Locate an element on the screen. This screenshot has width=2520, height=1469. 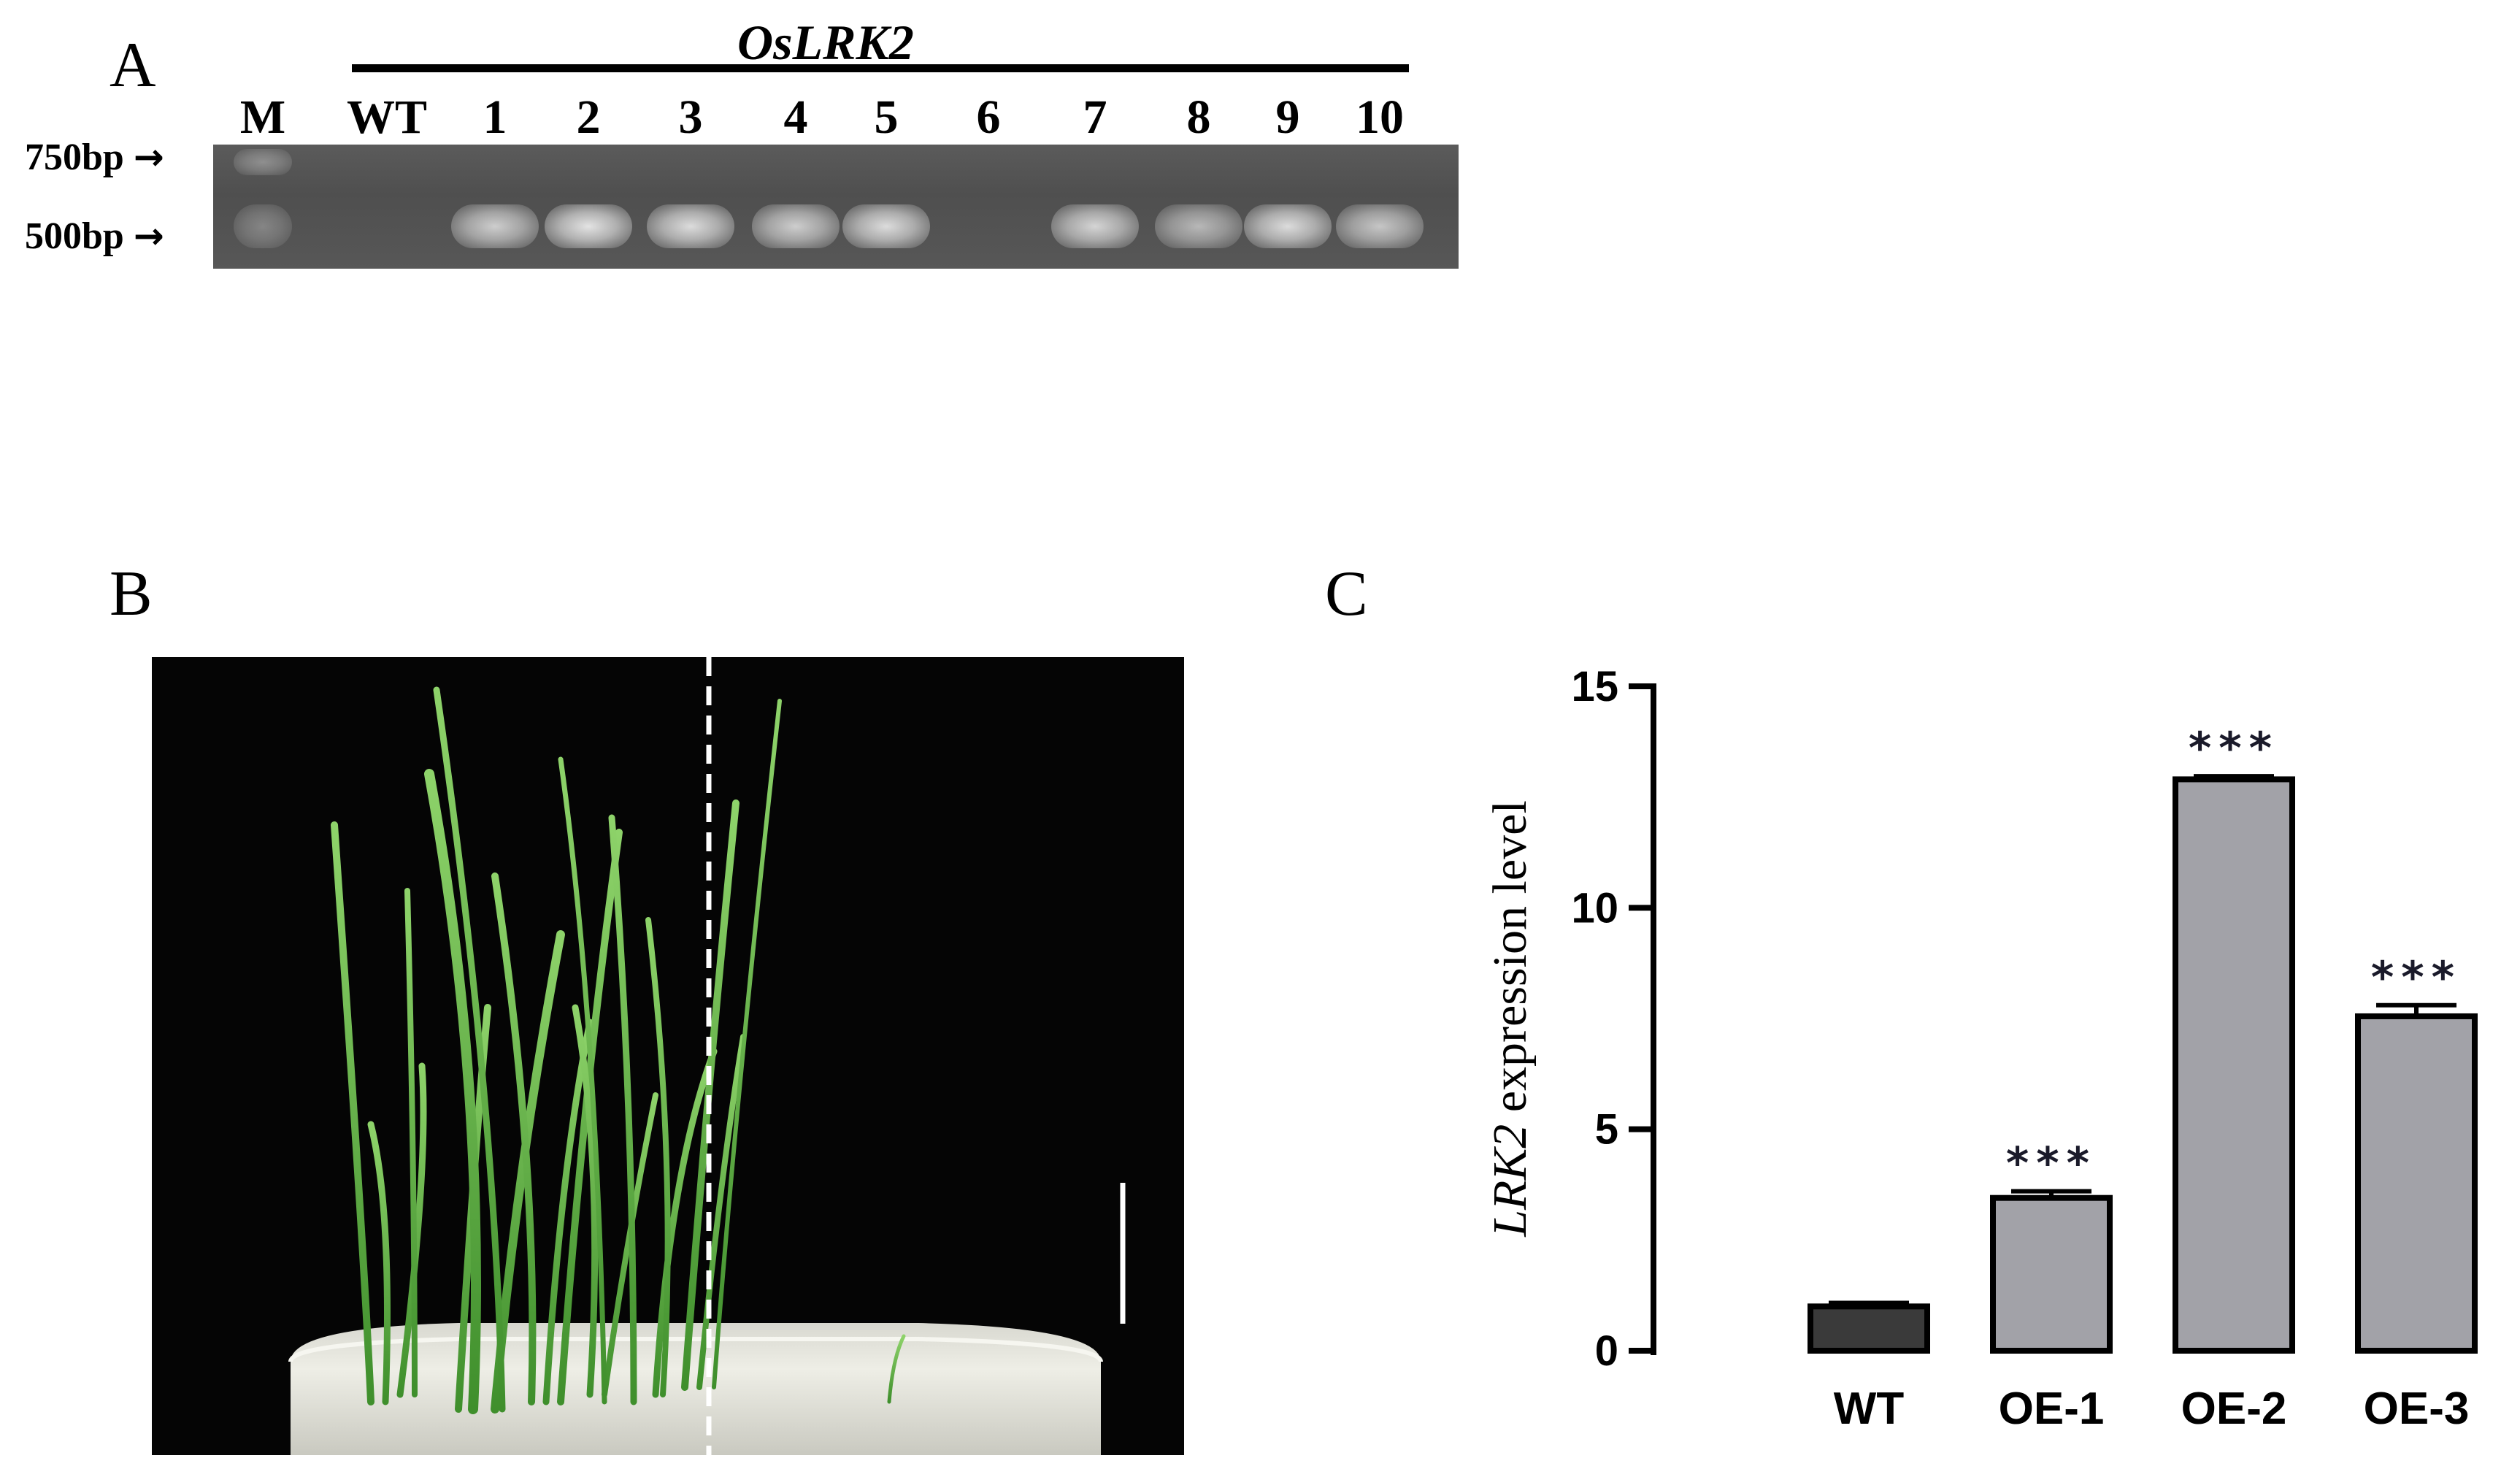
y-tick-label: 0 is located at coordinates (1606, 1351).